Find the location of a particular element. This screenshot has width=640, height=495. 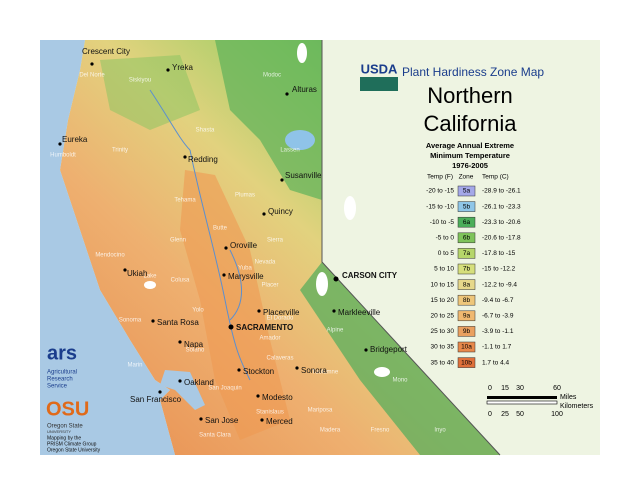

county-label: Inyo is located at coordinates (440, 431).